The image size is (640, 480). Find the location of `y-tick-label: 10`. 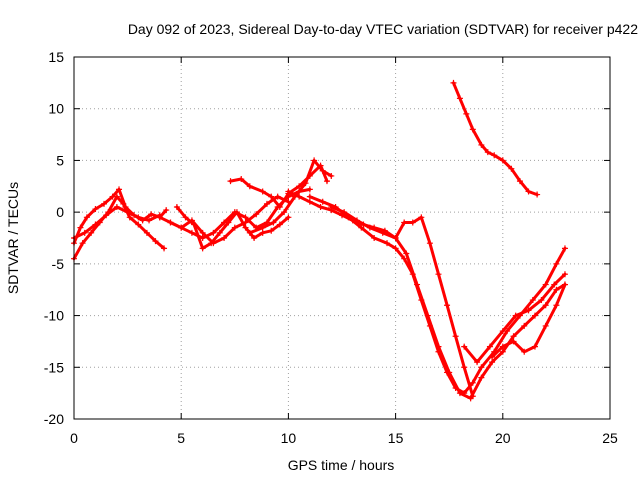

y-tick-label: 10 is located at coordinates (56, 109).